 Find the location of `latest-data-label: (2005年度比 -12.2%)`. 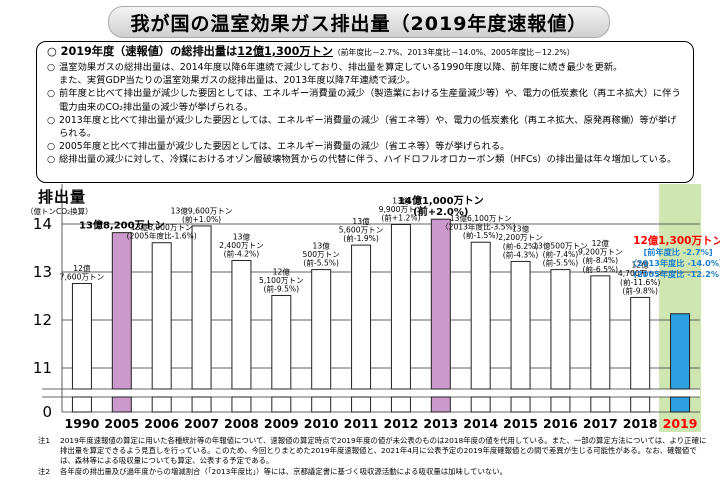

latest-data-label: (2005年度比 -12.2%) is located at coordinates (676, 274).